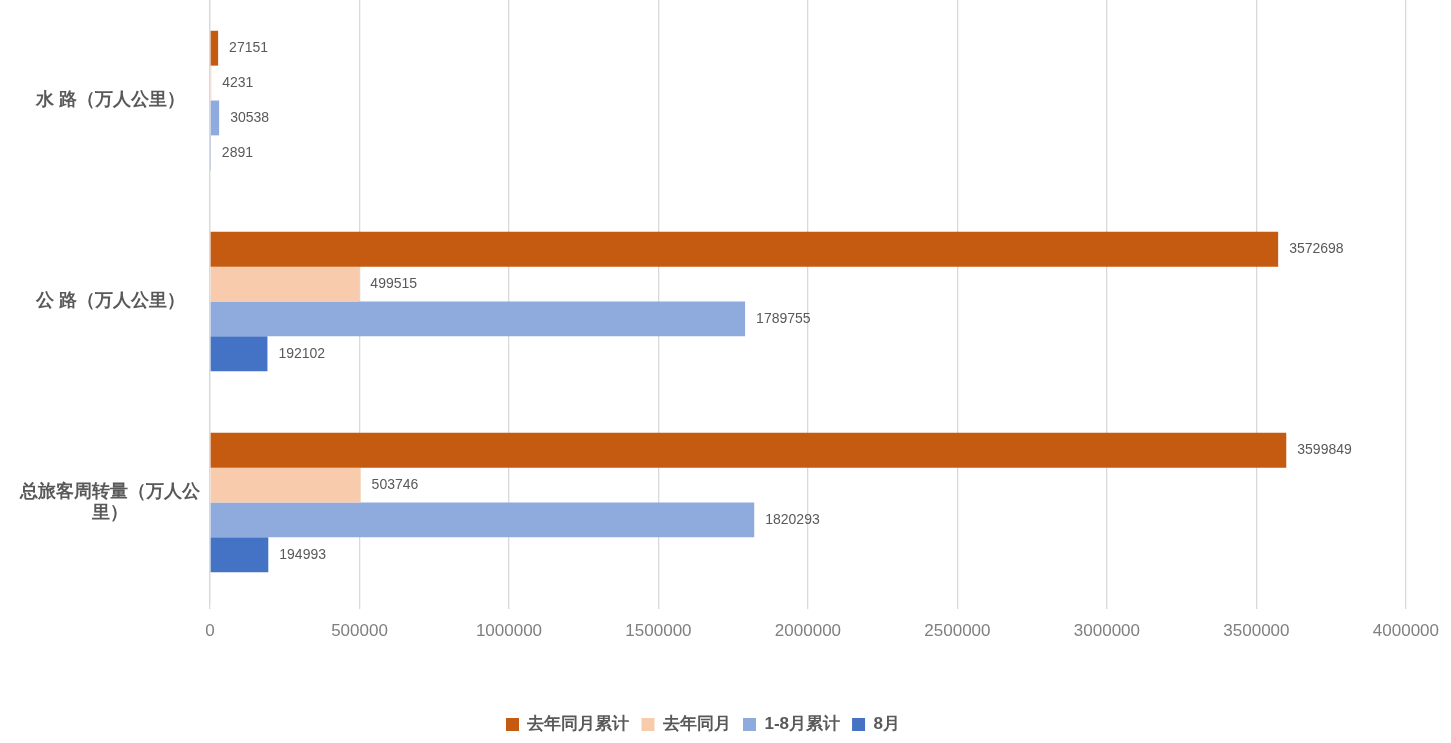 Image resolution: width=1451 pixels, height=743 pixels. Describe the element at coordinates (210, 630) in the screenshot. I see `x-tick-label: 0` at that location.